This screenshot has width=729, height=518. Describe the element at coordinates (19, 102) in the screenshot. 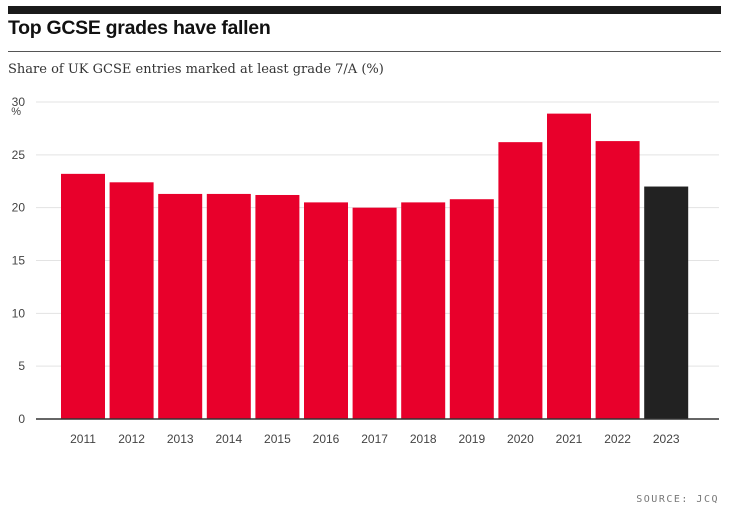

I see `y-tick-label: 30` at that location.